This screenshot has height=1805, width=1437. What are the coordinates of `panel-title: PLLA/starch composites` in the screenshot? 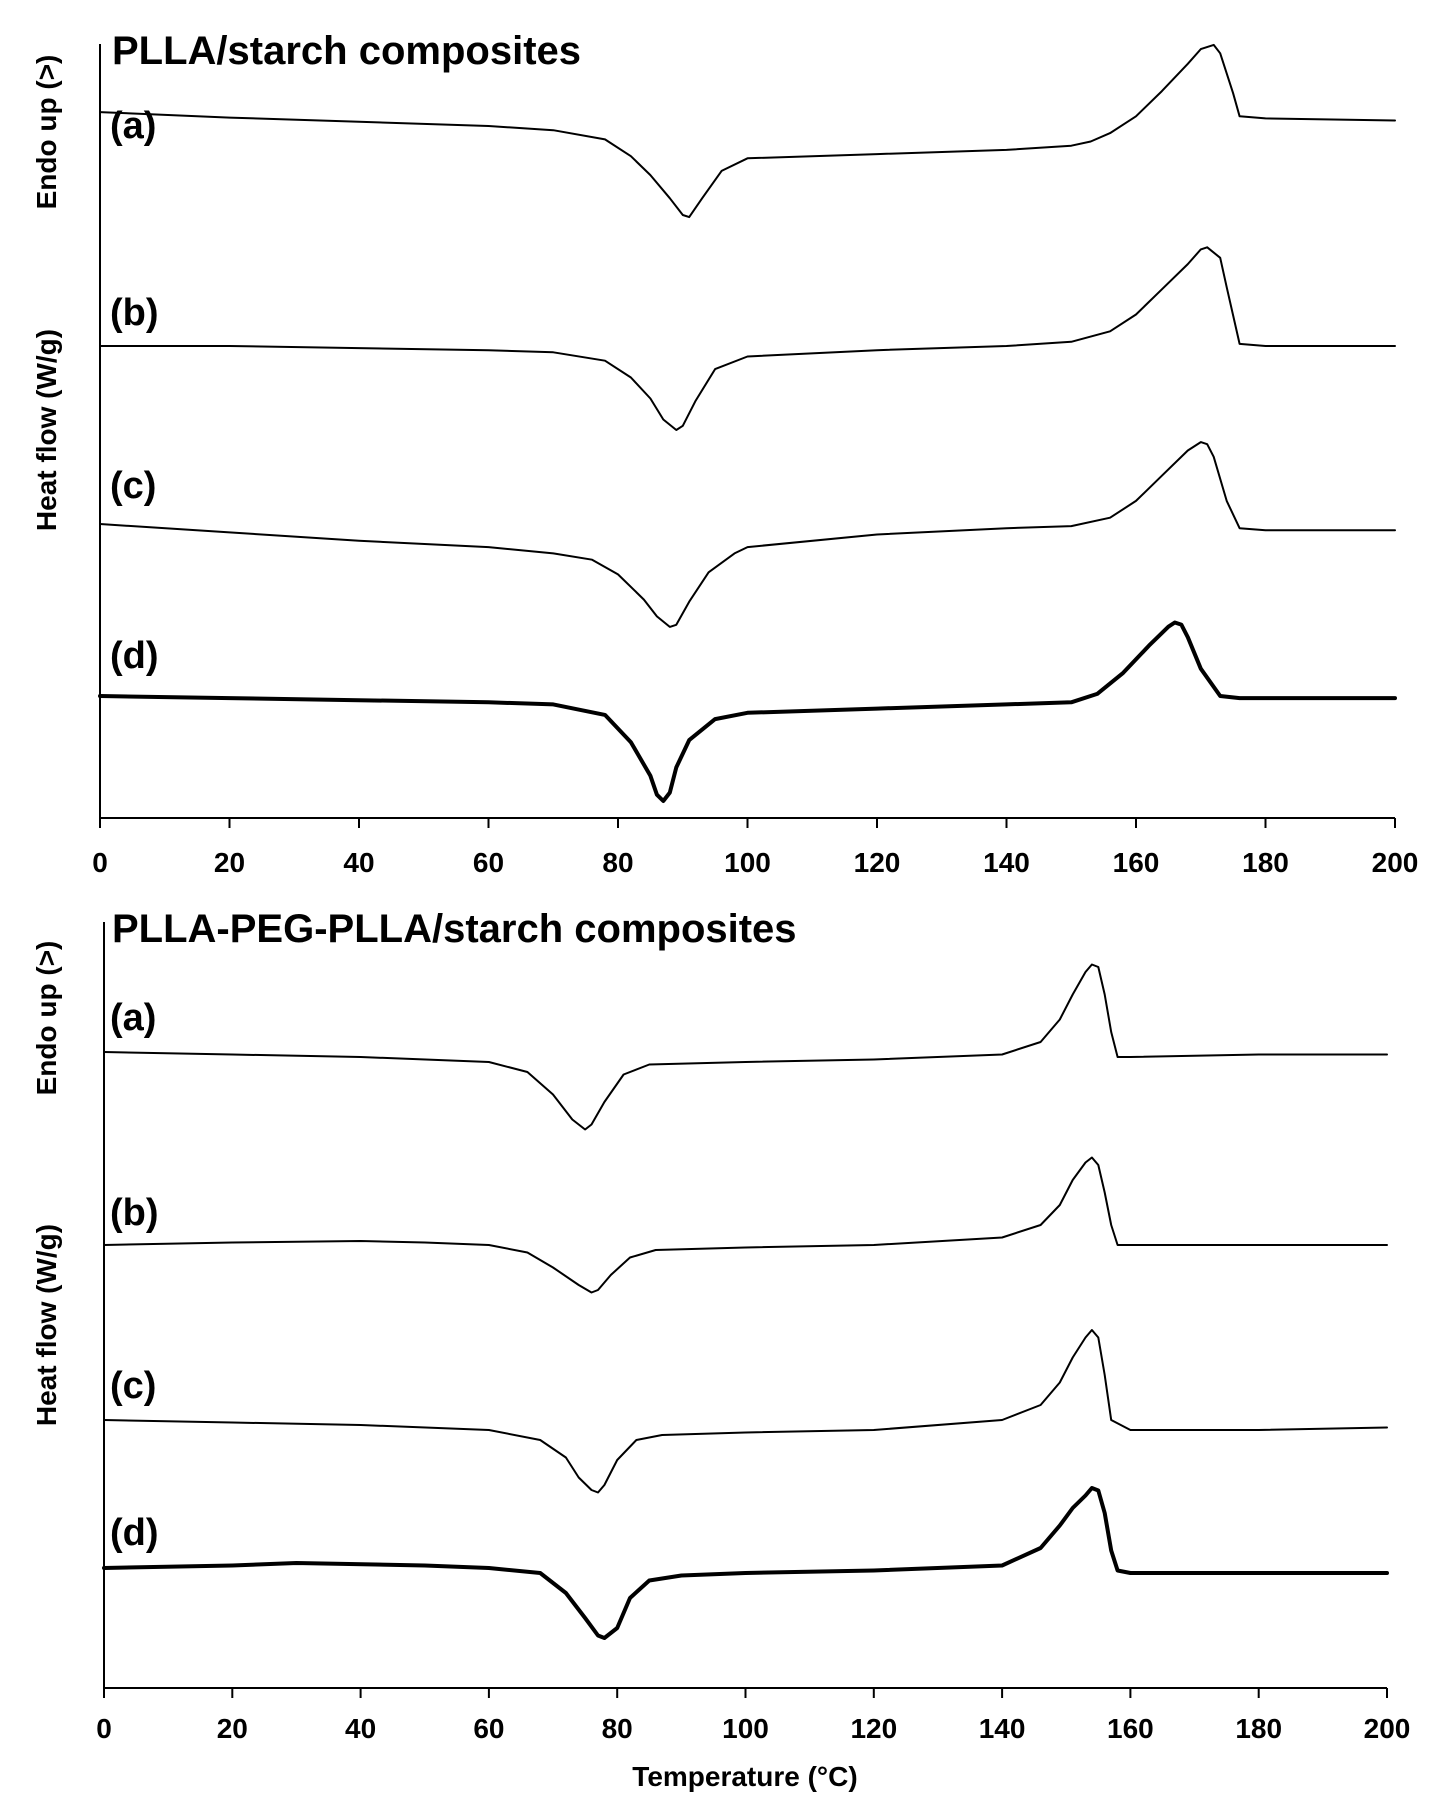 It's located at (346, 51).